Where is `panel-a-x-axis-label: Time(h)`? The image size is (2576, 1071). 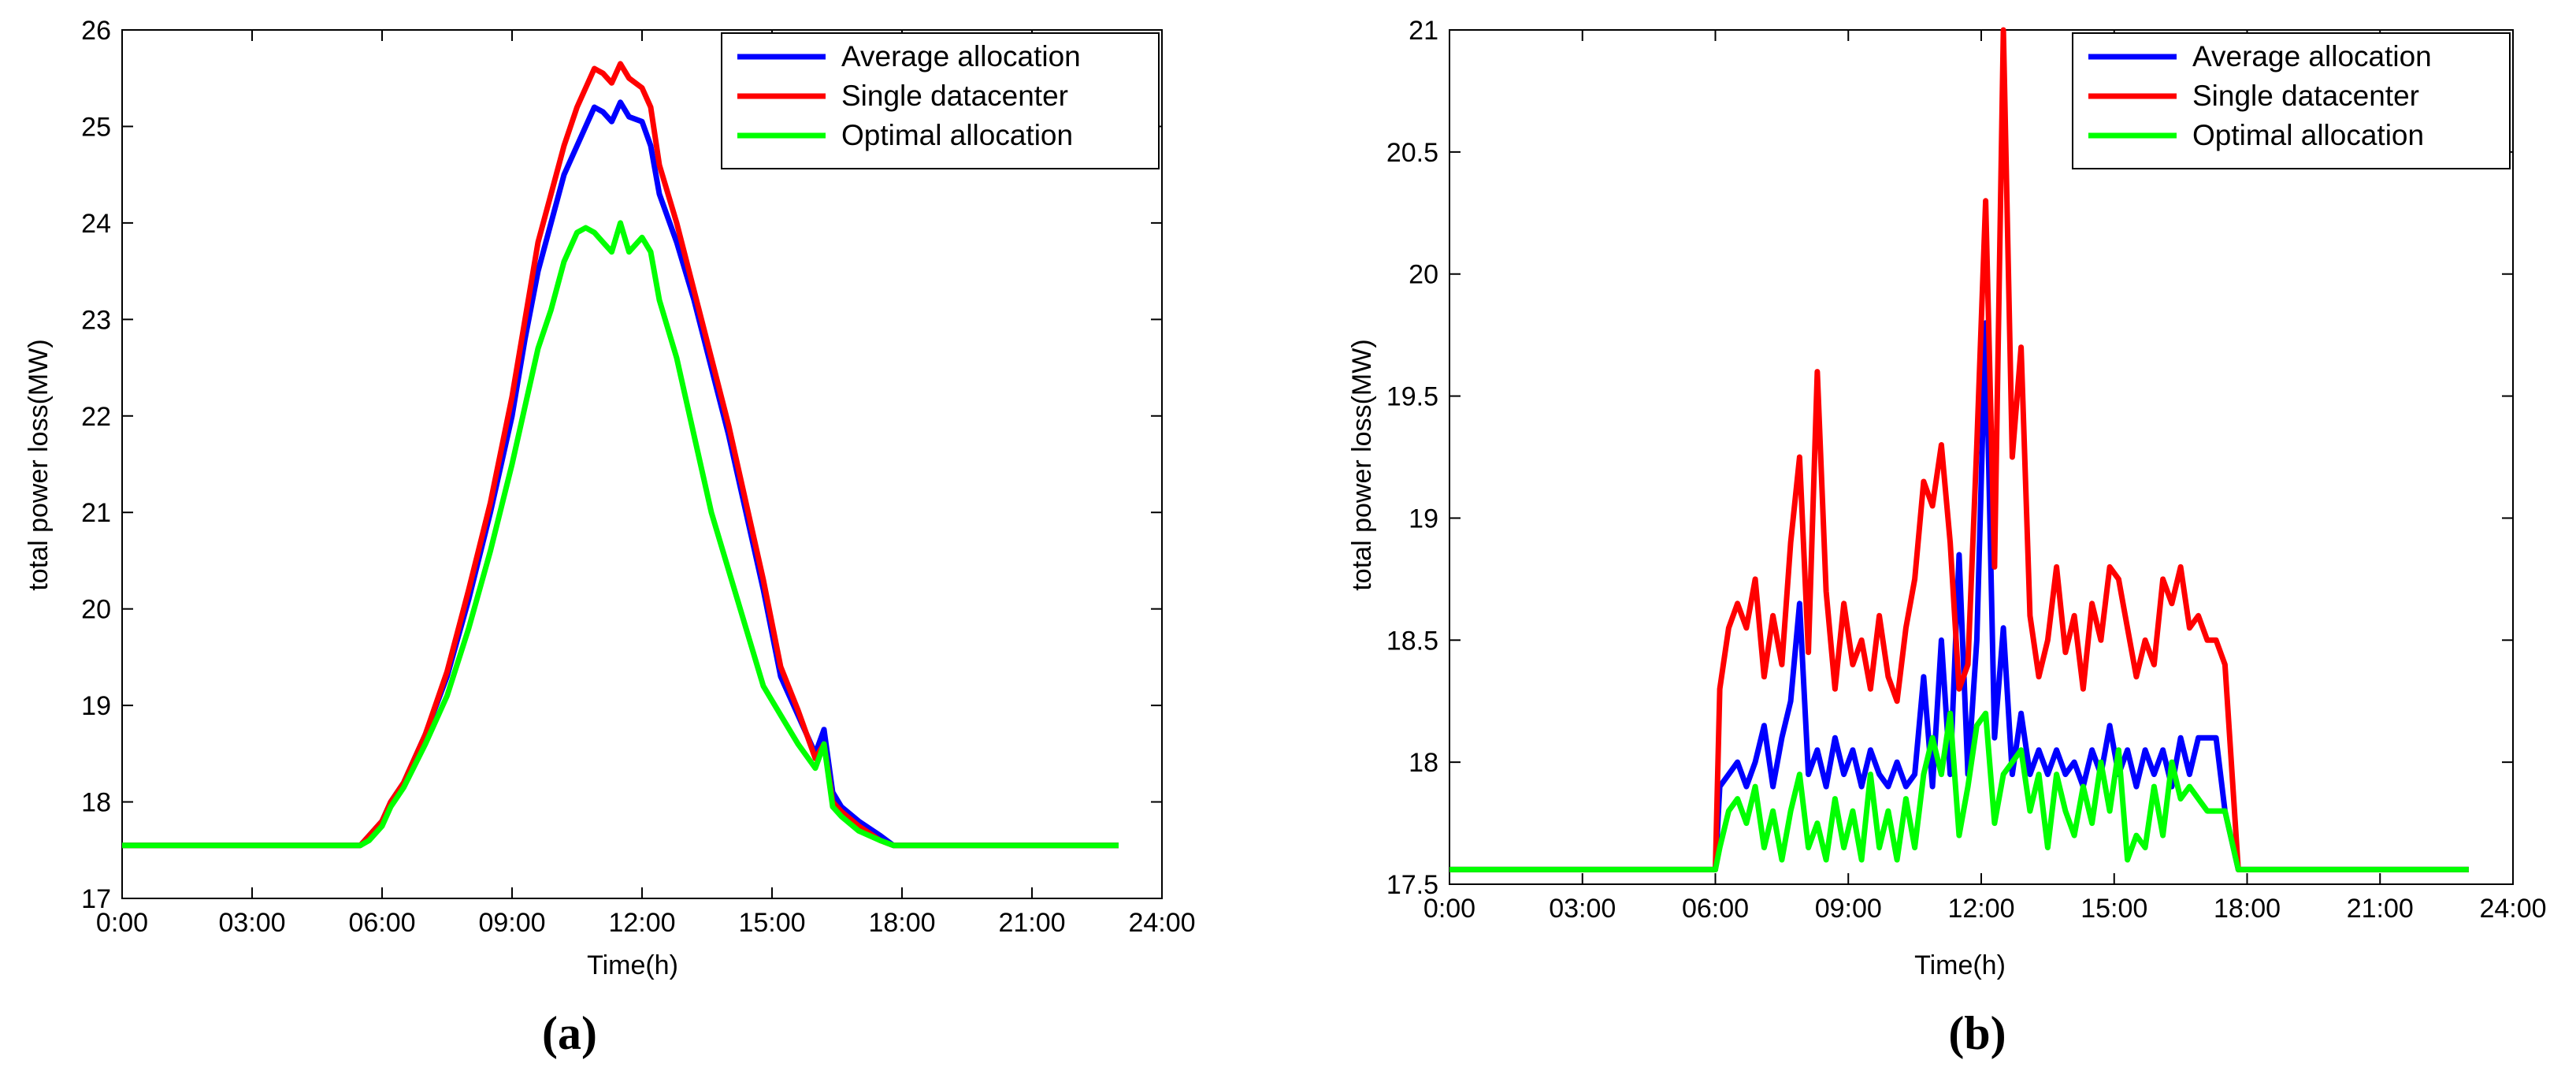
panel-a-x-axis-label: Time(h) is located at coordinates (632, 965).